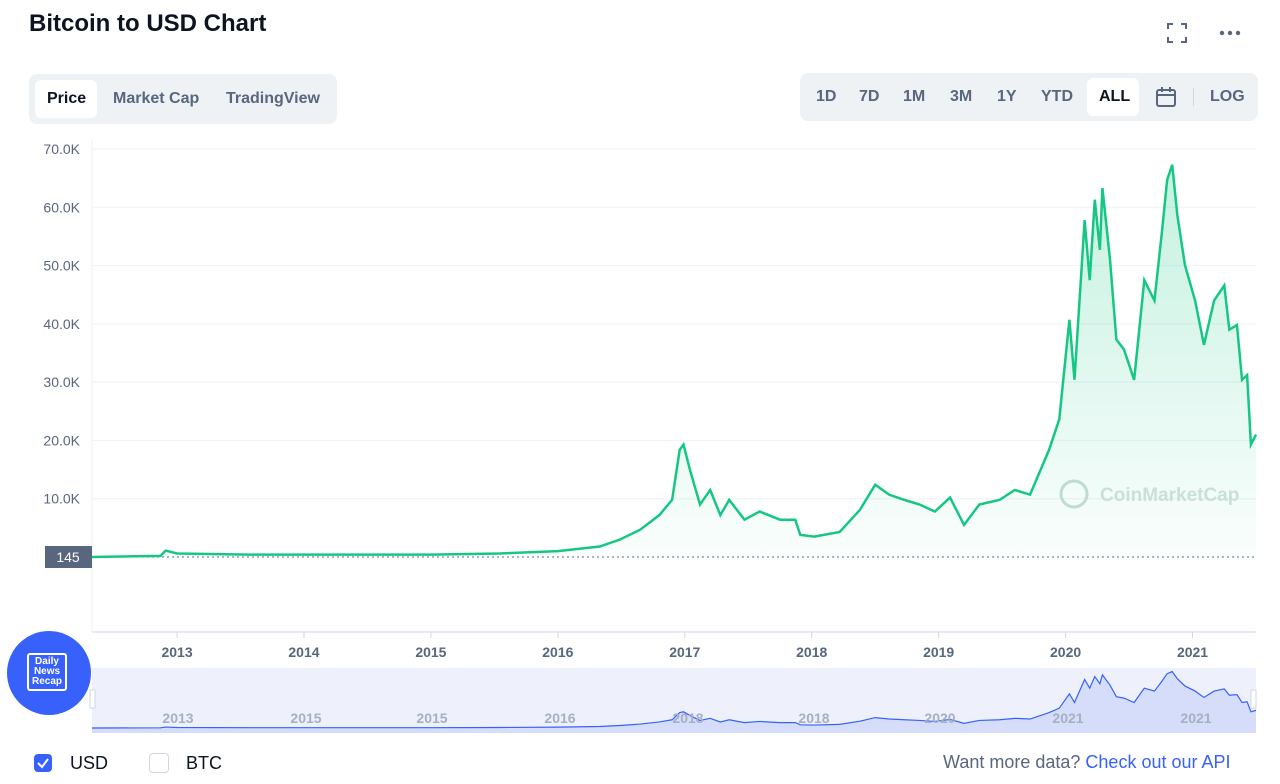 Image resolution: width=1280 pixels, height=784 pixels. I want to click on navigator-area, so click(674, 702).